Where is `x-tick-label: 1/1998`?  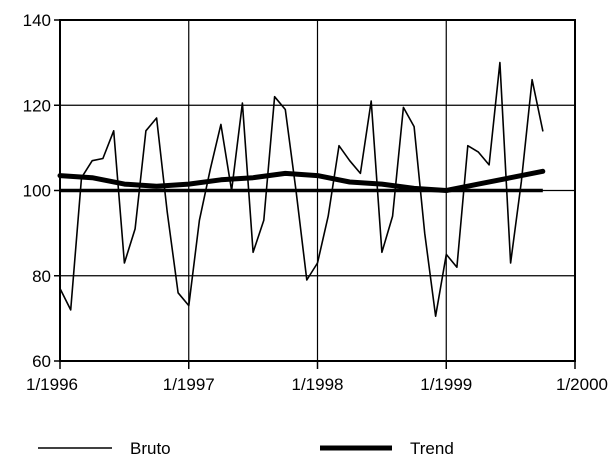
x-tick-label: 1/1998 is located at coordinates (318, 384).